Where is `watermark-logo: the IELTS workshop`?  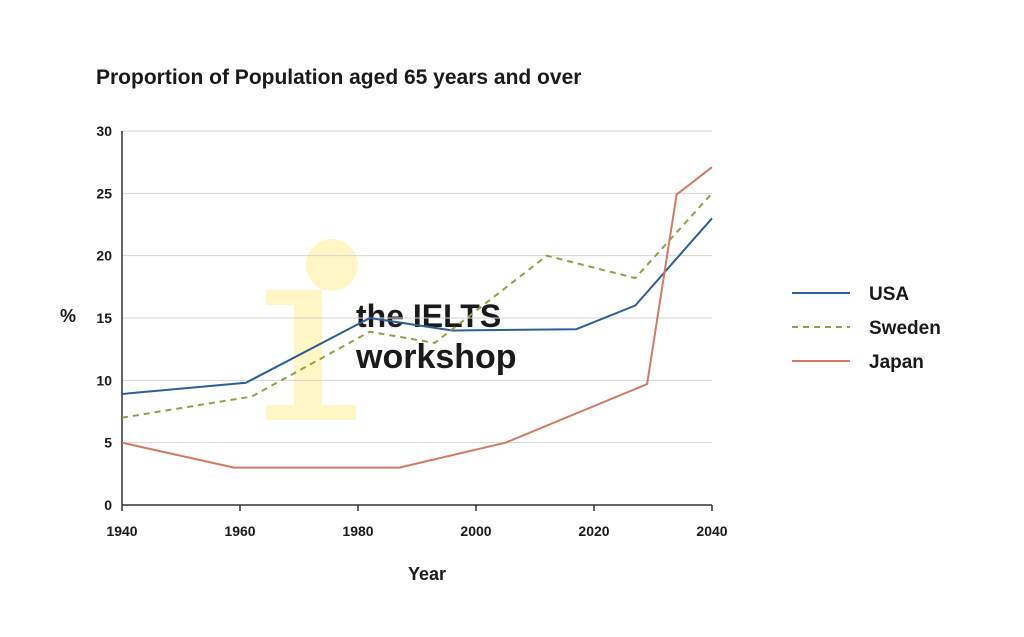 watermark-logo: the IELTS workshop is located at coordinates (391, 329).